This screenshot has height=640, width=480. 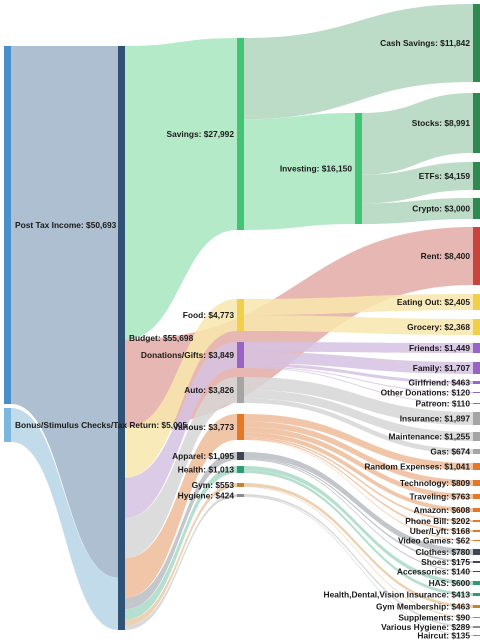 What do you see at coordinates (7, 225) in the screenshot?
I see `node-bar-post_tax` at bounding box center [7, 225].